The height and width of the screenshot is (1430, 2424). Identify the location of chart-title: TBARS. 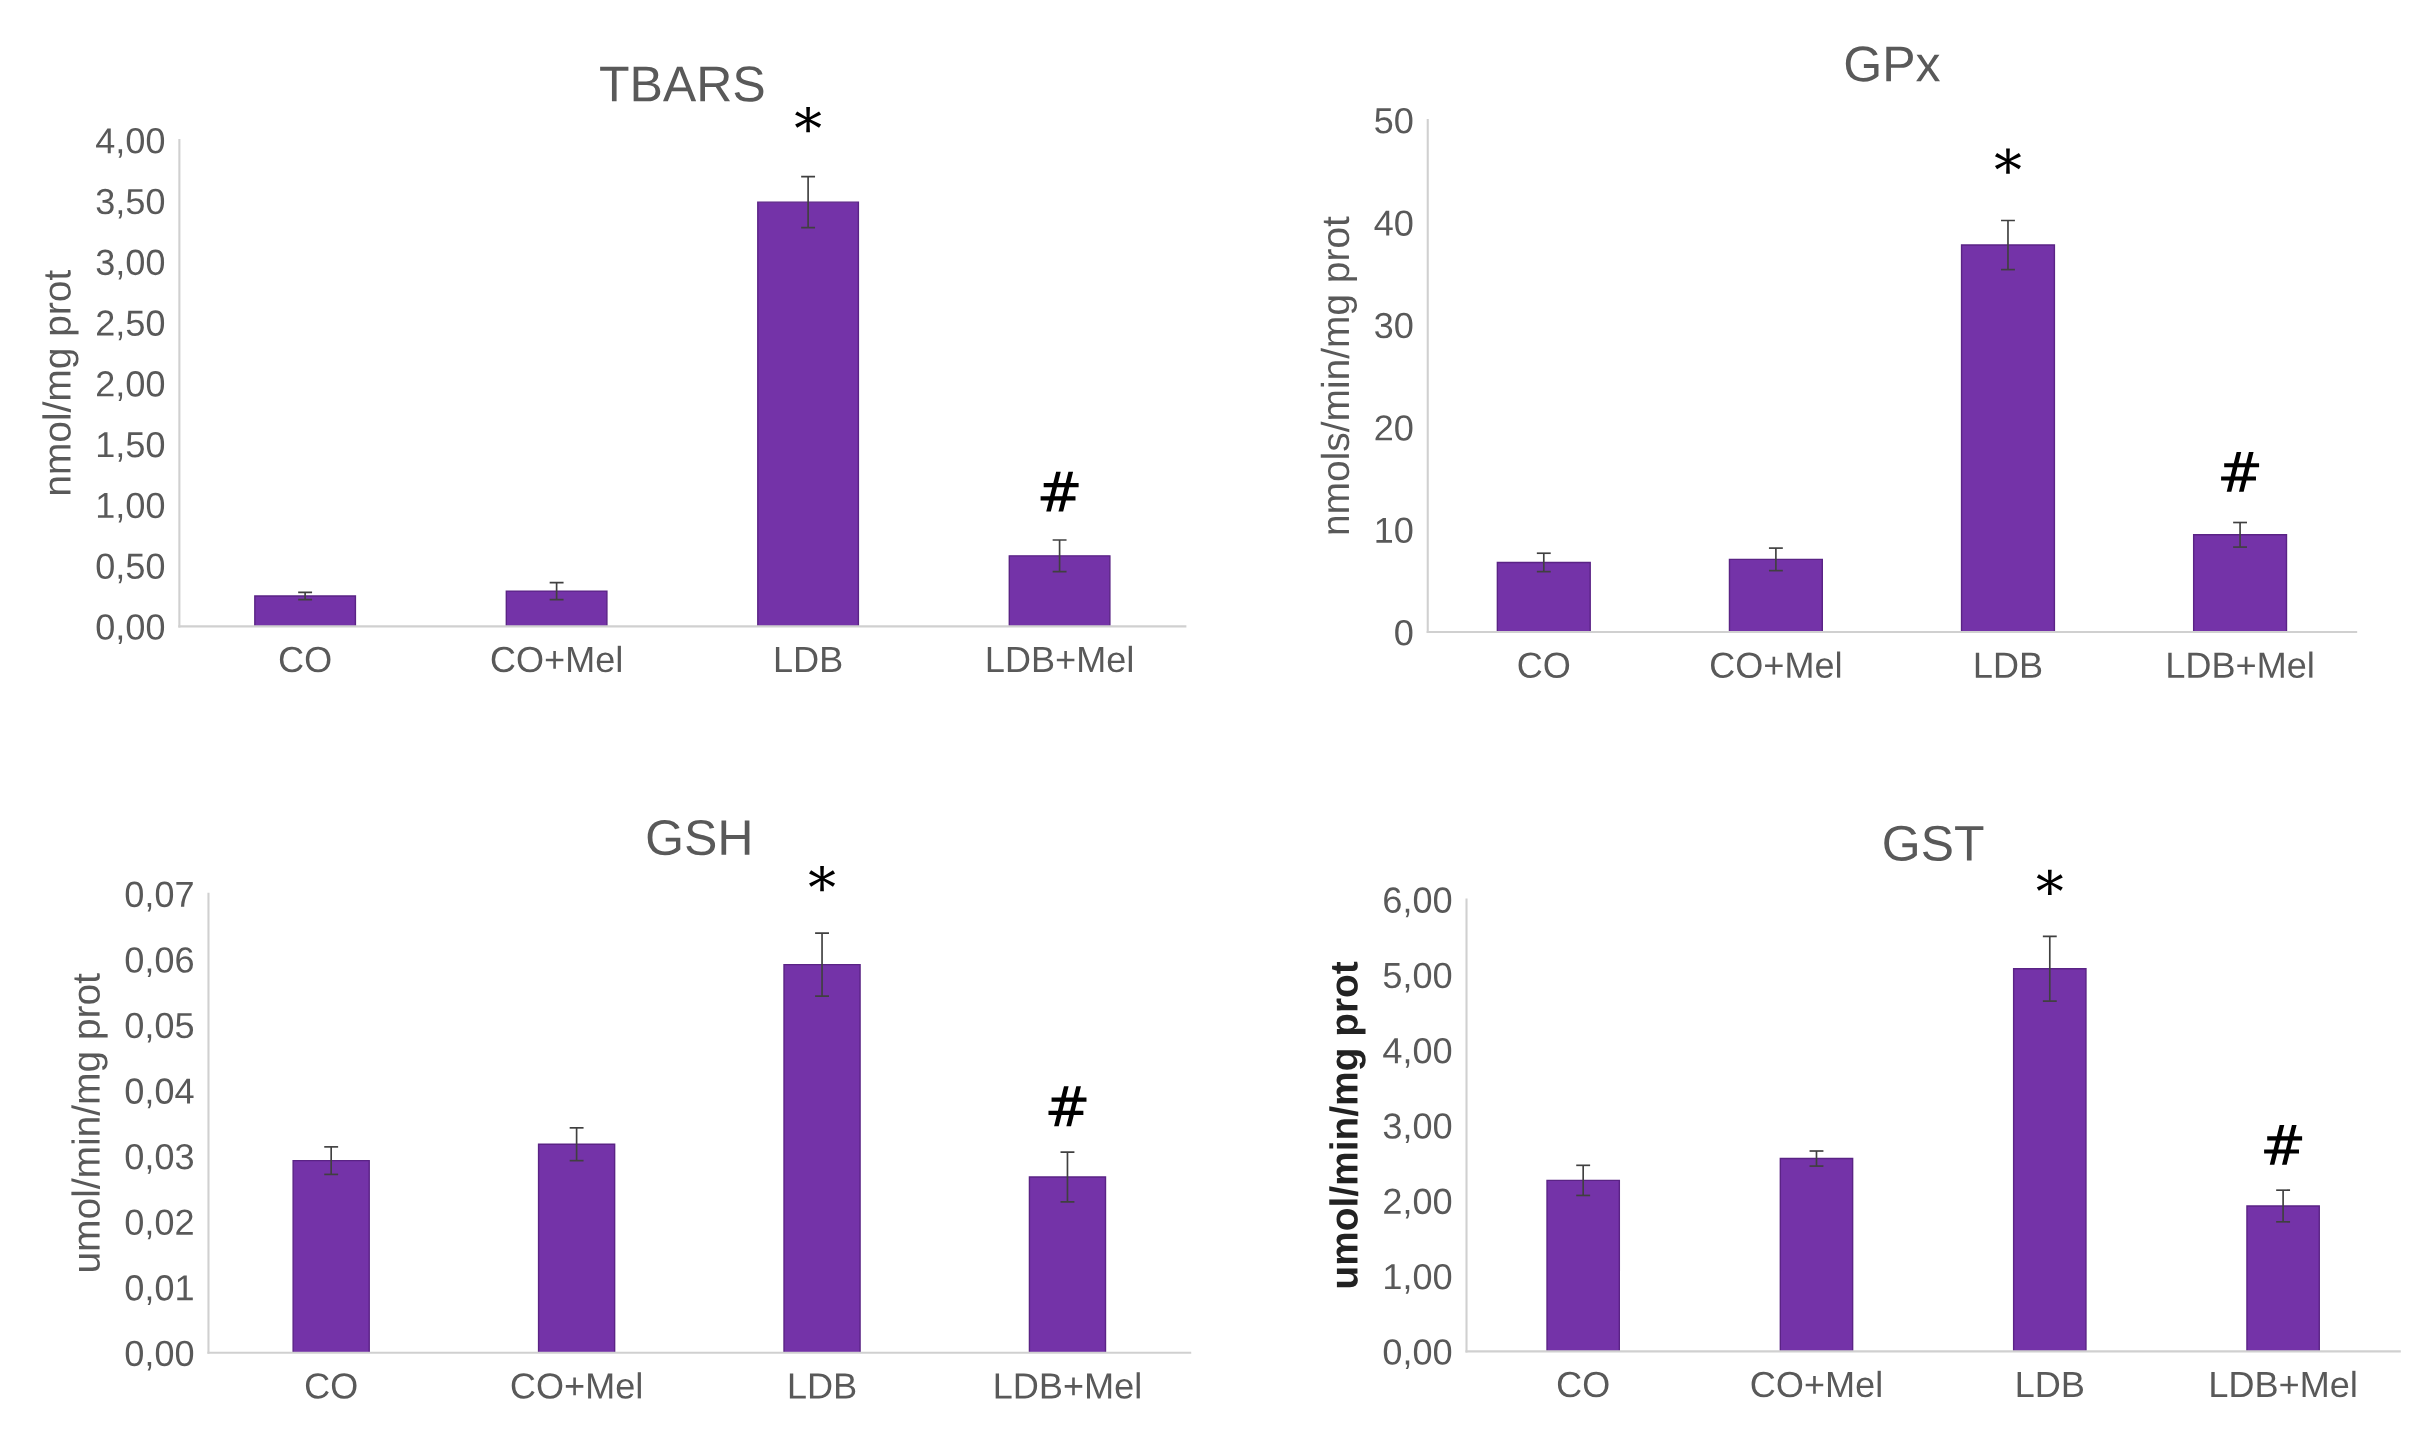
(682, 84).